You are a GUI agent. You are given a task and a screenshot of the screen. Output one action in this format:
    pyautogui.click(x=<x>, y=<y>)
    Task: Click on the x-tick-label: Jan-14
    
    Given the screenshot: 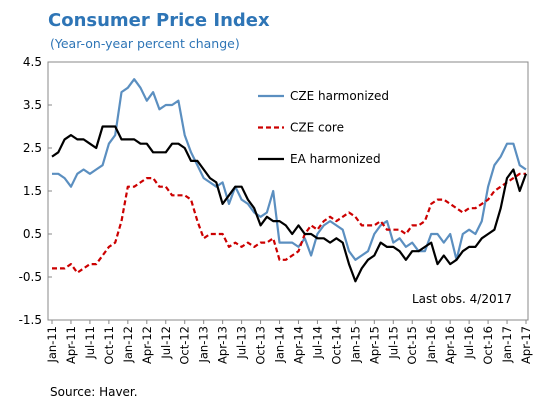 What is the action you would take?
    pyautogui.click(x=280, y=345)
    